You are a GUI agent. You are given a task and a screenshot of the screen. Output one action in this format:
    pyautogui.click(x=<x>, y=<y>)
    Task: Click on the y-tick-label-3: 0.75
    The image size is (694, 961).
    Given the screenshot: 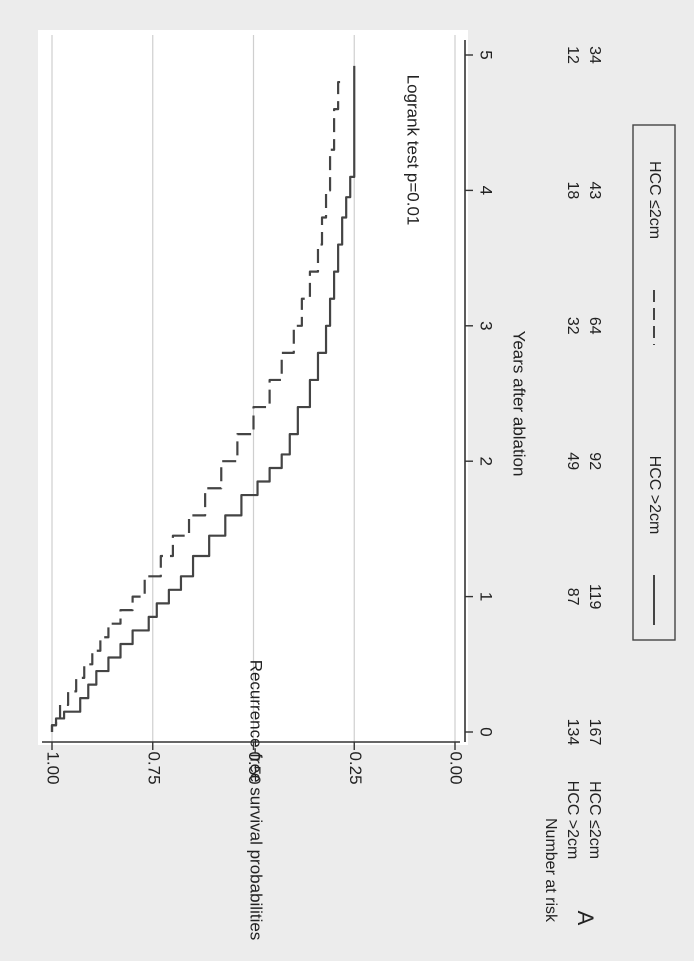 What is the action you would take?
    pyautogui.click(x=153, y=767)
    